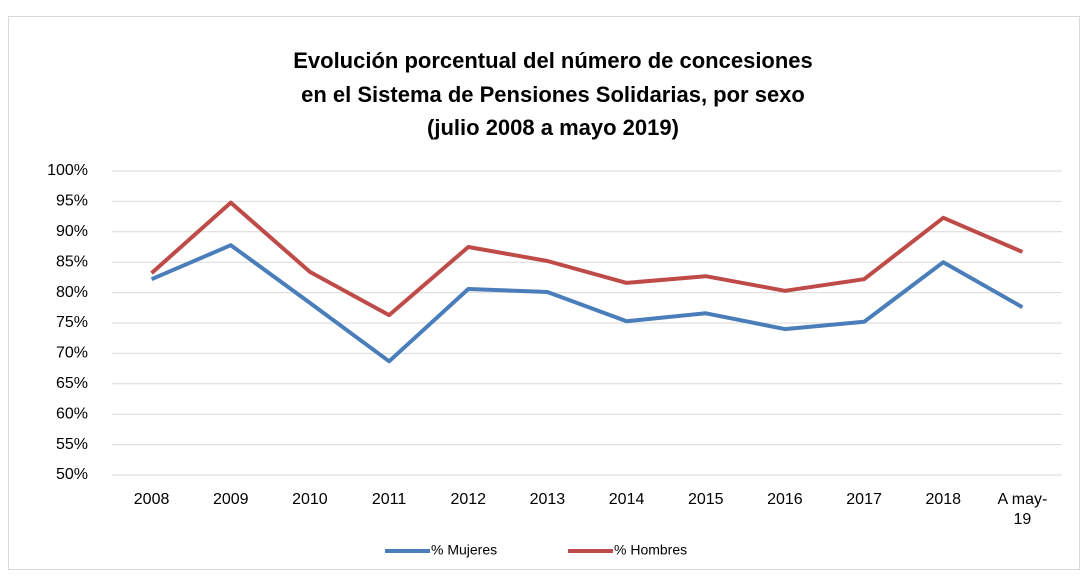 The image size is (1088, 577). I want to click on chart-title: (julio 2008 a mayo 2019), so click(553, 127).